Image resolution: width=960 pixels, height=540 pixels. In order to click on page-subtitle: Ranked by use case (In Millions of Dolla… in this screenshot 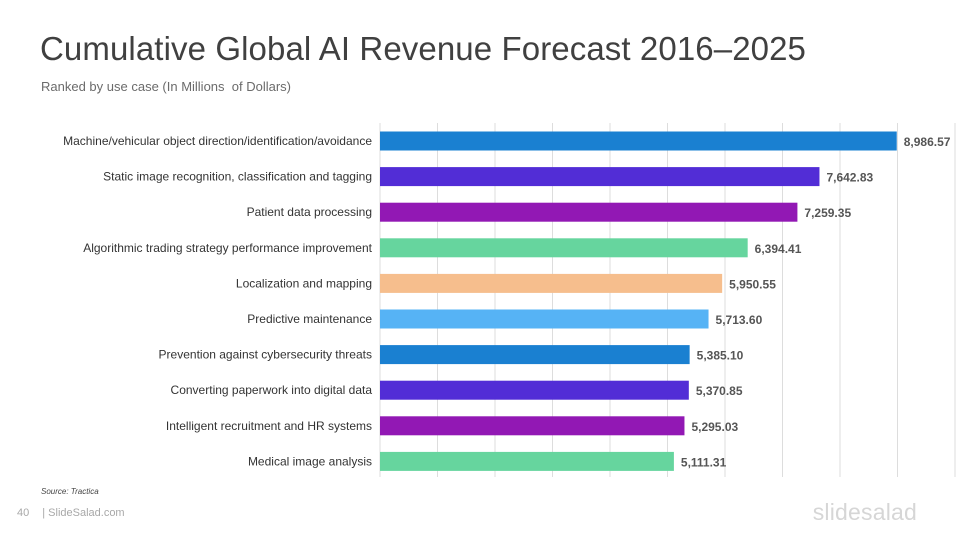, I will do `click(166, 86)`.